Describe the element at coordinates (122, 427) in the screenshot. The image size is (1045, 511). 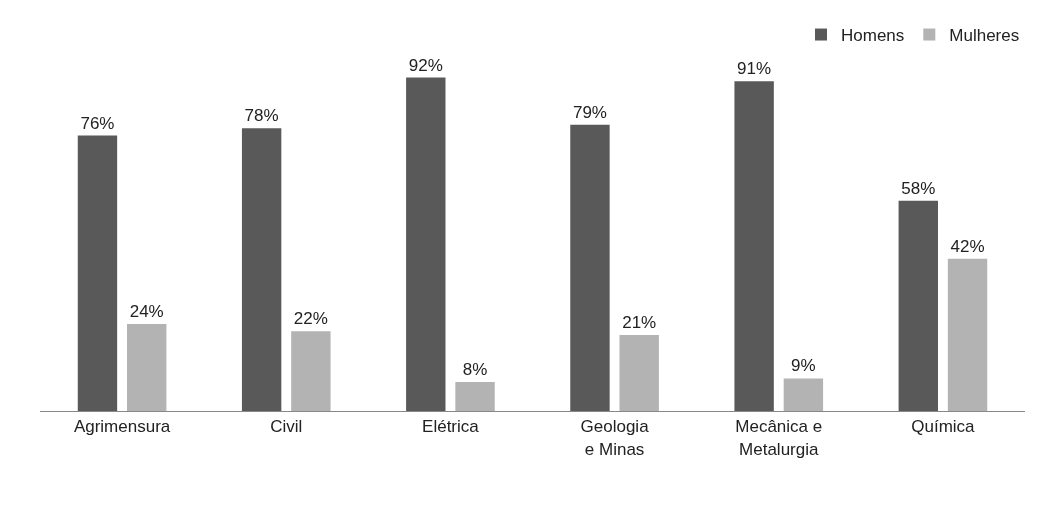
I see `x-tick-label: Agrimensura` at that location.